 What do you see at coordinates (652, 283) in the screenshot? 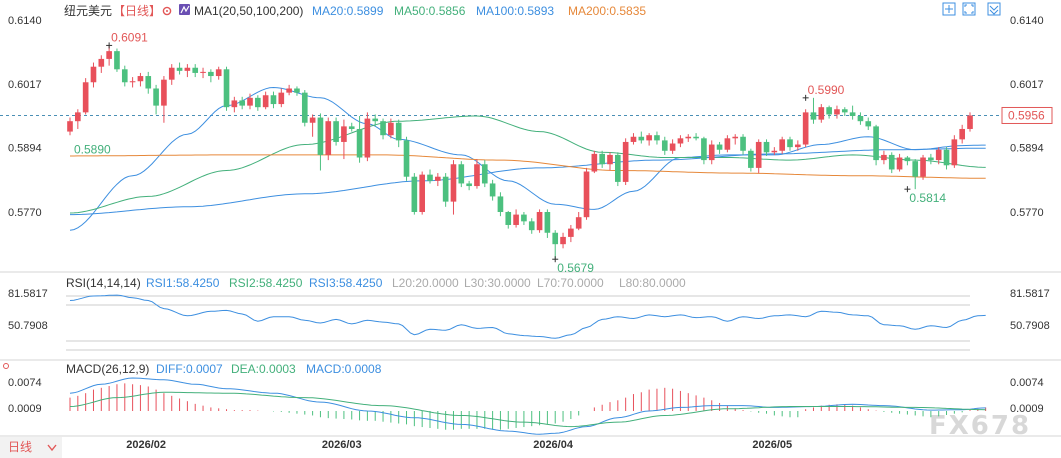
I see `rsi-legend-item: L80:80.0000` at bounding box center [652, 283].